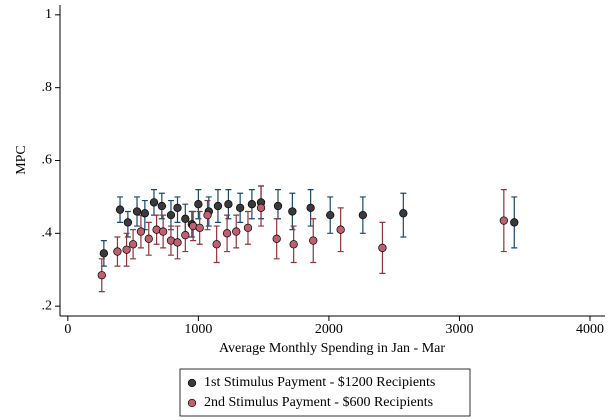 Image resolution: width=614 pixels, height=420 pixels. Describe the element at coordinates (48, 14) in the screenshot. I see `y-tick-label: 1` at that location.